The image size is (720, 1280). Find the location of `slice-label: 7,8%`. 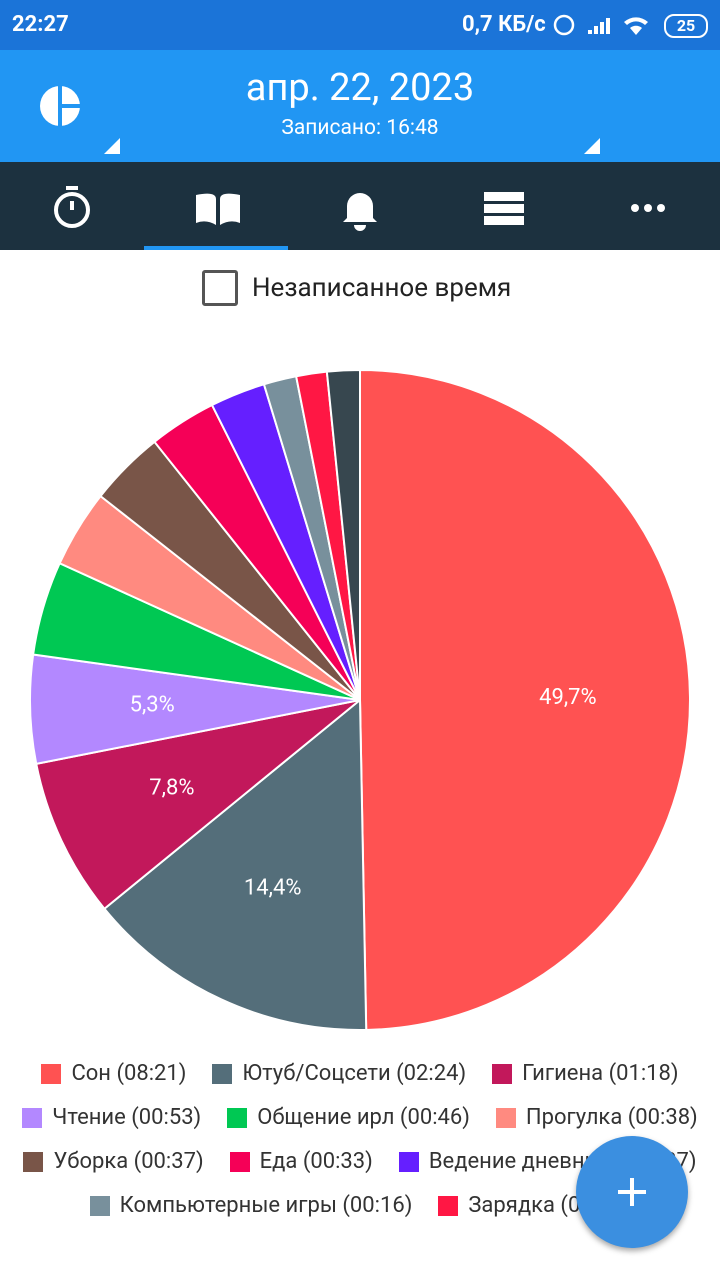

slice-label: 7,8% is located at coordinates (171, 787).